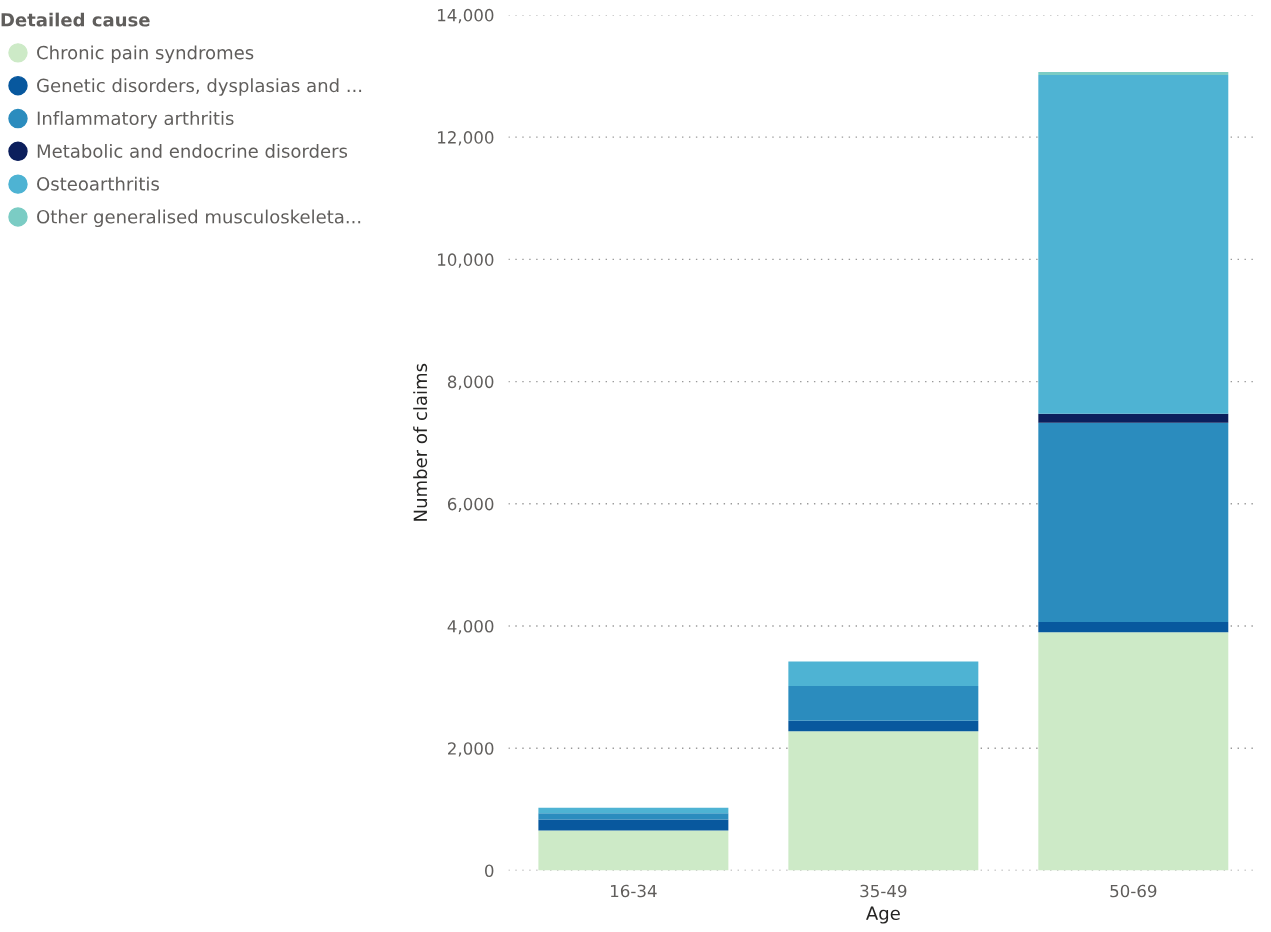 This screenshot has height=932, width=1271. What do you see at coordinates (883, 915) in the screenshot?
I see `x-axis-title: Age` at bounding box center [883, 915].